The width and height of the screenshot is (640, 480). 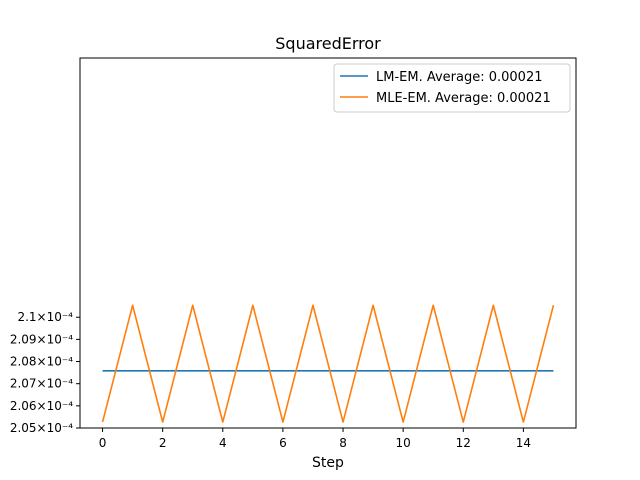 What do you see at coordinates (41, 428) in the screenshot?
I see `y-tick-label: 2.05×10⁻⁴` at bounding box center [41, 428].